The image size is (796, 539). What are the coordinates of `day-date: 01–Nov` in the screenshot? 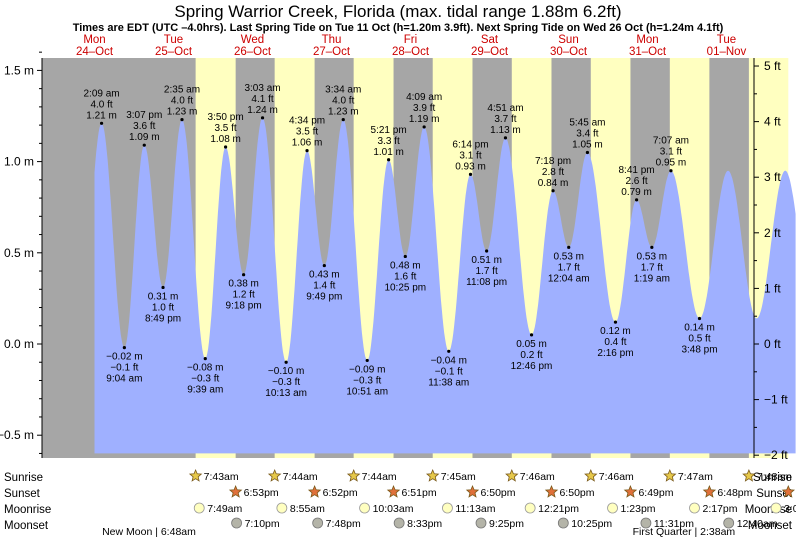 It's located at (727, 52).